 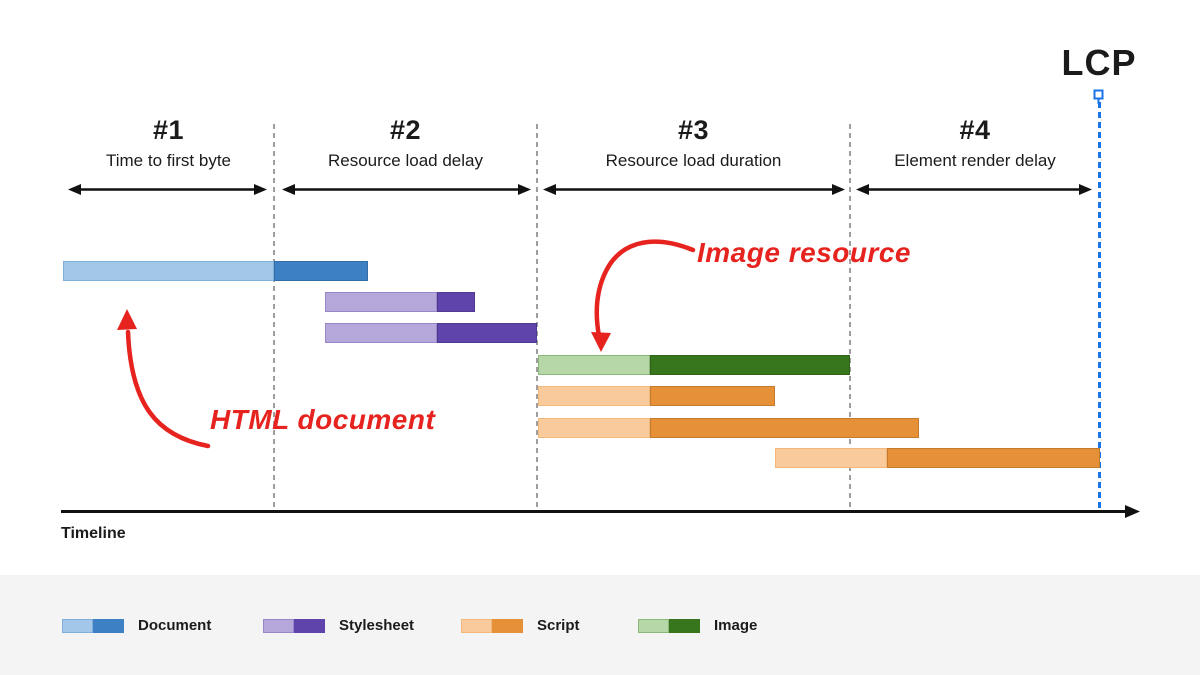 I want to click on lcp-title: LCP, so click(x=1099, y=62).